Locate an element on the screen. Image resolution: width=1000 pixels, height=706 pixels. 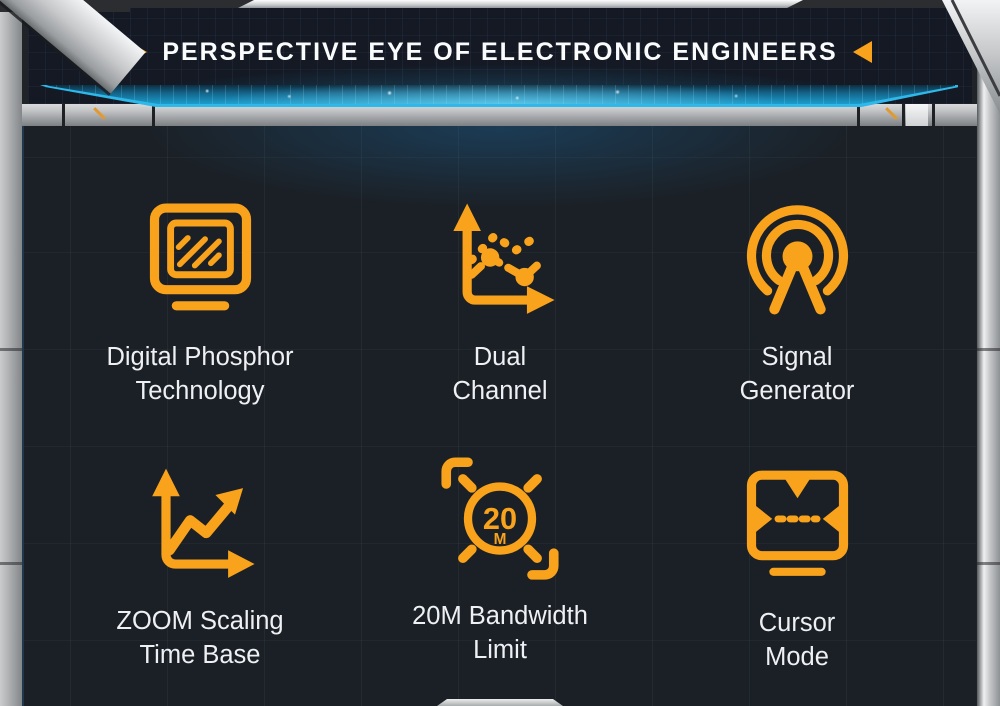
rising-trend-chart-icon is located at coordinates (200, 521).